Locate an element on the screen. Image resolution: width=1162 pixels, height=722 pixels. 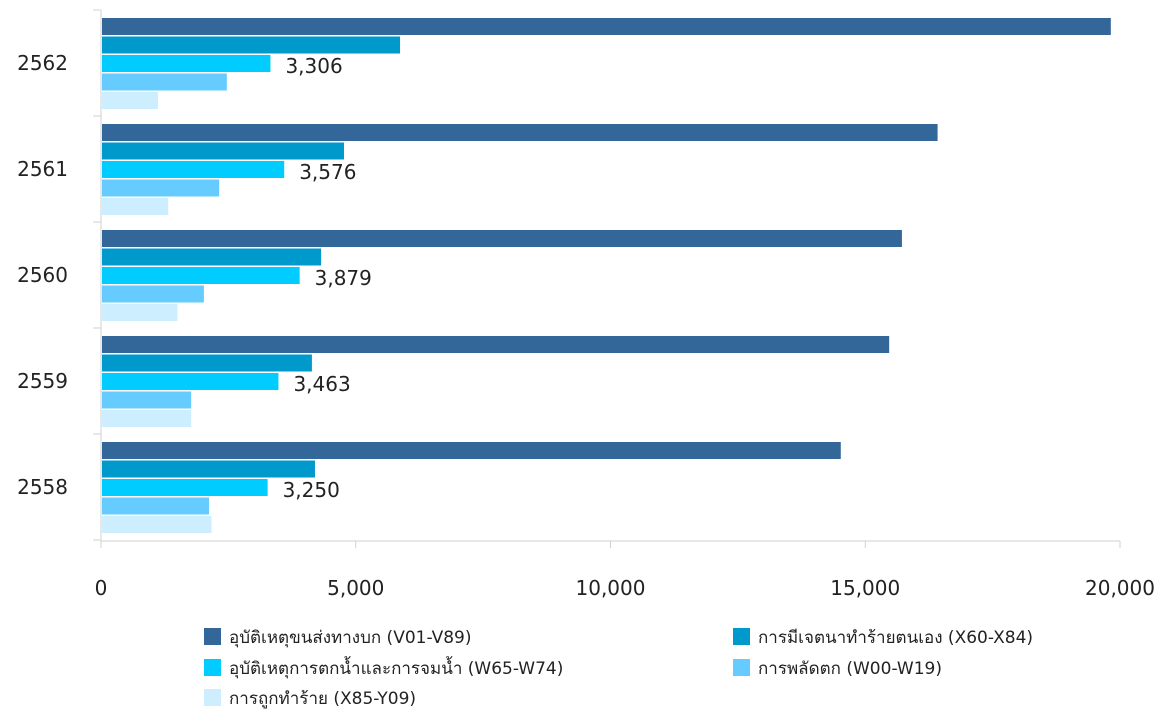
legend-label: การพลัดตก (W00-W19) is located at coordinates (850, 669).